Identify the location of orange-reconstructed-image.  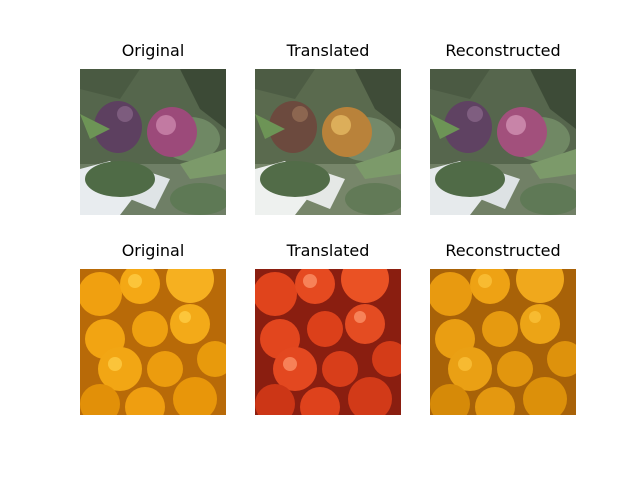
(503, 342).